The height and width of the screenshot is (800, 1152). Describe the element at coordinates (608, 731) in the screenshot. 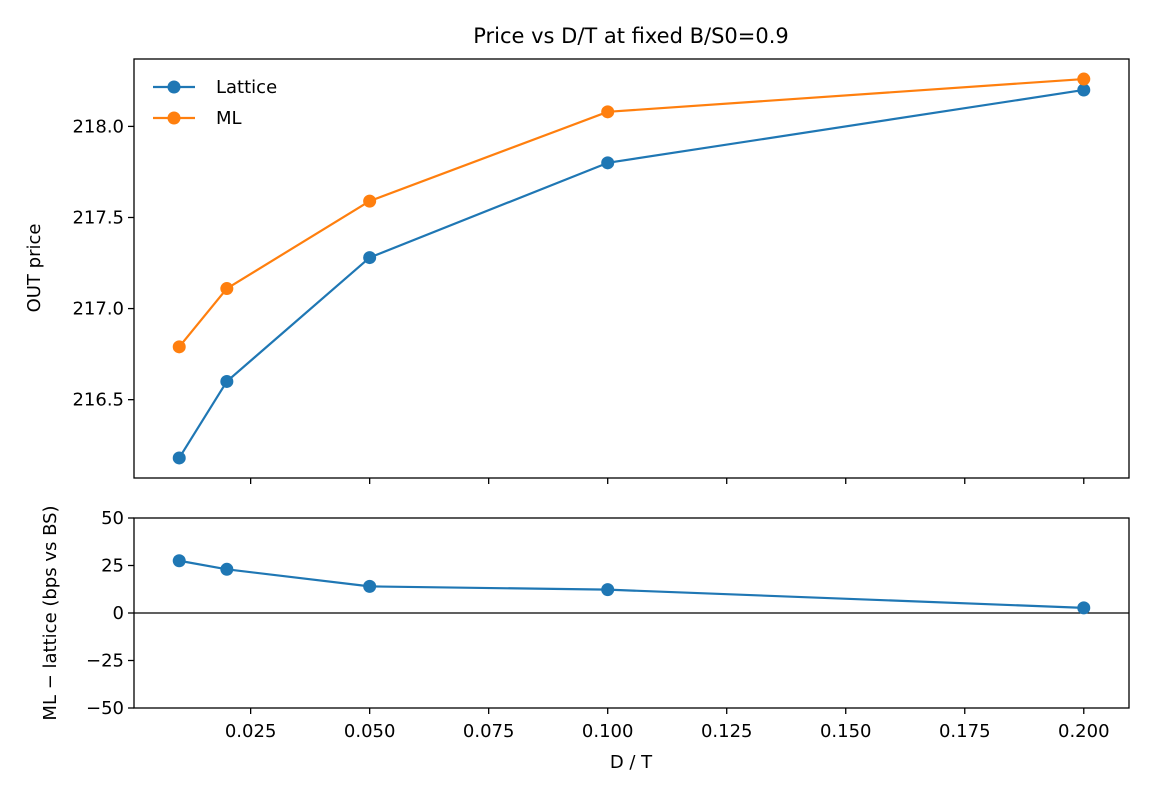

I see `bottom-x-tick-label: 0.100` at that location.